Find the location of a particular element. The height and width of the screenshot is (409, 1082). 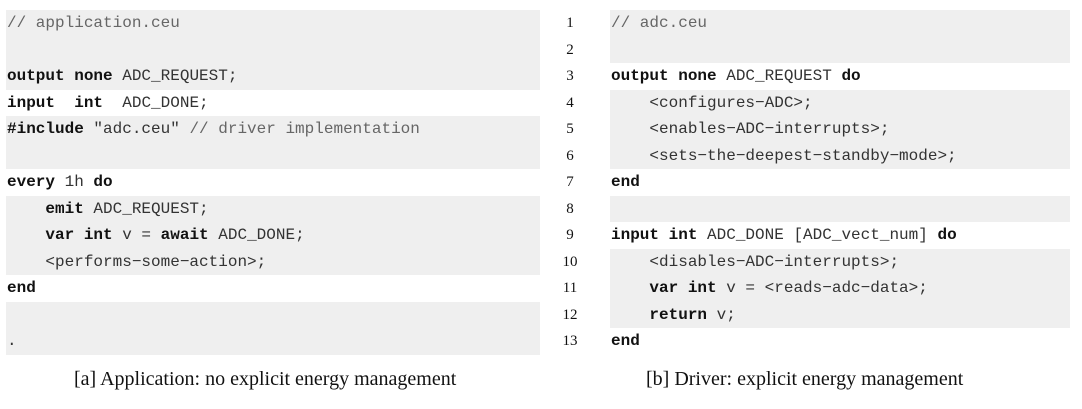

code-keyword: every is located at coordinates (31, 182).